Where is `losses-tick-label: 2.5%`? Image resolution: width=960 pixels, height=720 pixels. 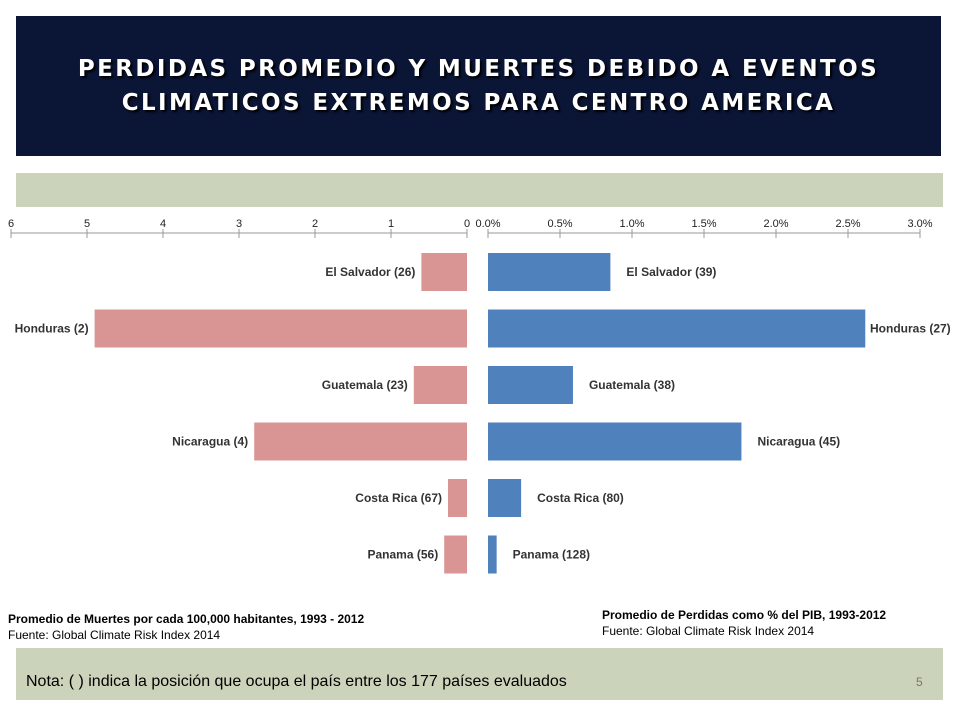
losses-tick-label: 2.5% is located at coordinates (847, 224).